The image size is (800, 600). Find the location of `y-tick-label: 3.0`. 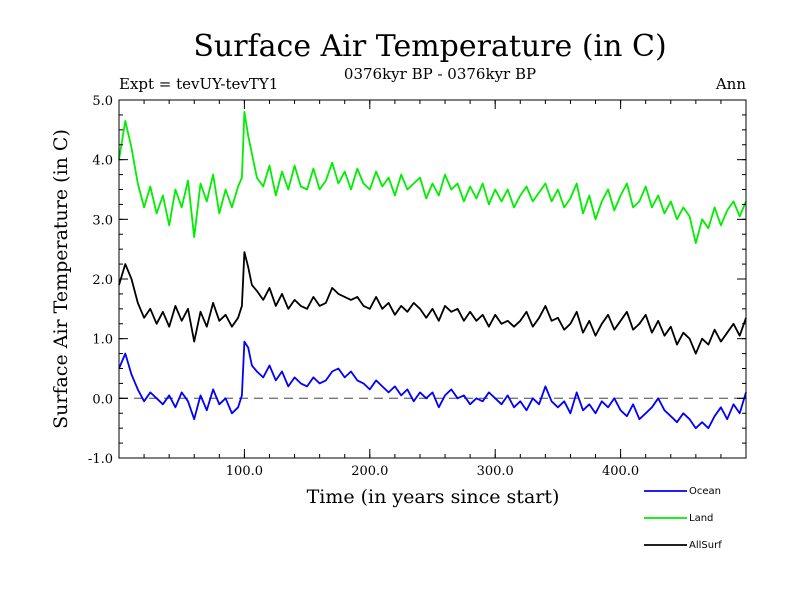

y-tick-label: 3.0 is located at coordinates (102, 220).